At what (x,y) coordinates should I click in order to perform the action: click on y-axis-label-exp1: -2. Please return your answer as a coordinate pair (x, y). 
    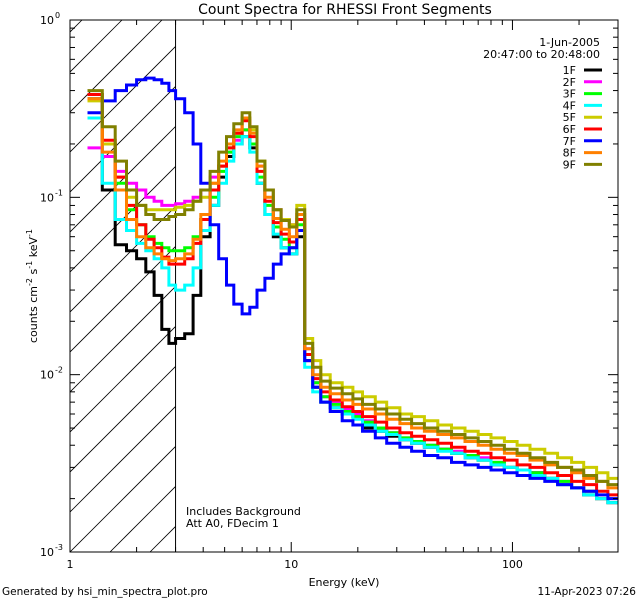
    Looking at the image, I should click on (29, 282).